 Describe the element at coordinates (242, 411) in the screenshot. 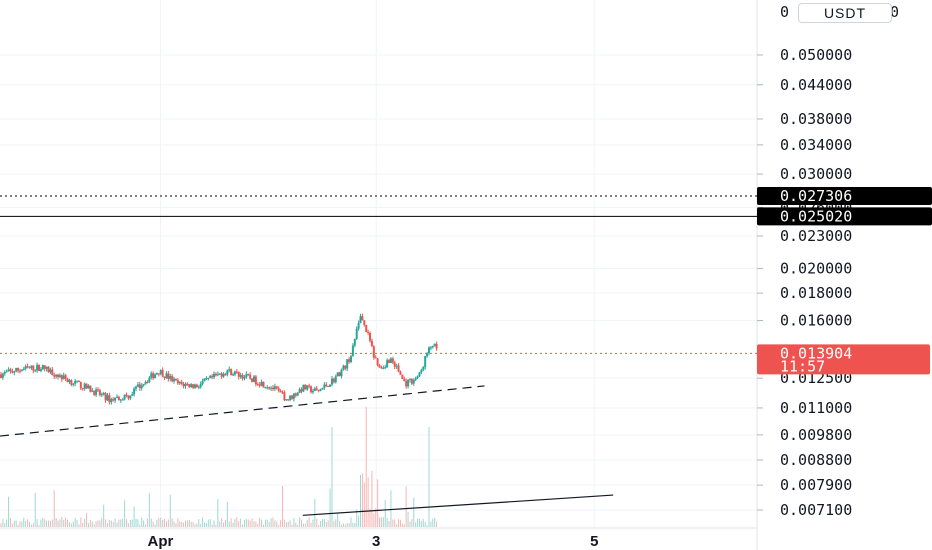

I see `trend-line-dashed` at that location.